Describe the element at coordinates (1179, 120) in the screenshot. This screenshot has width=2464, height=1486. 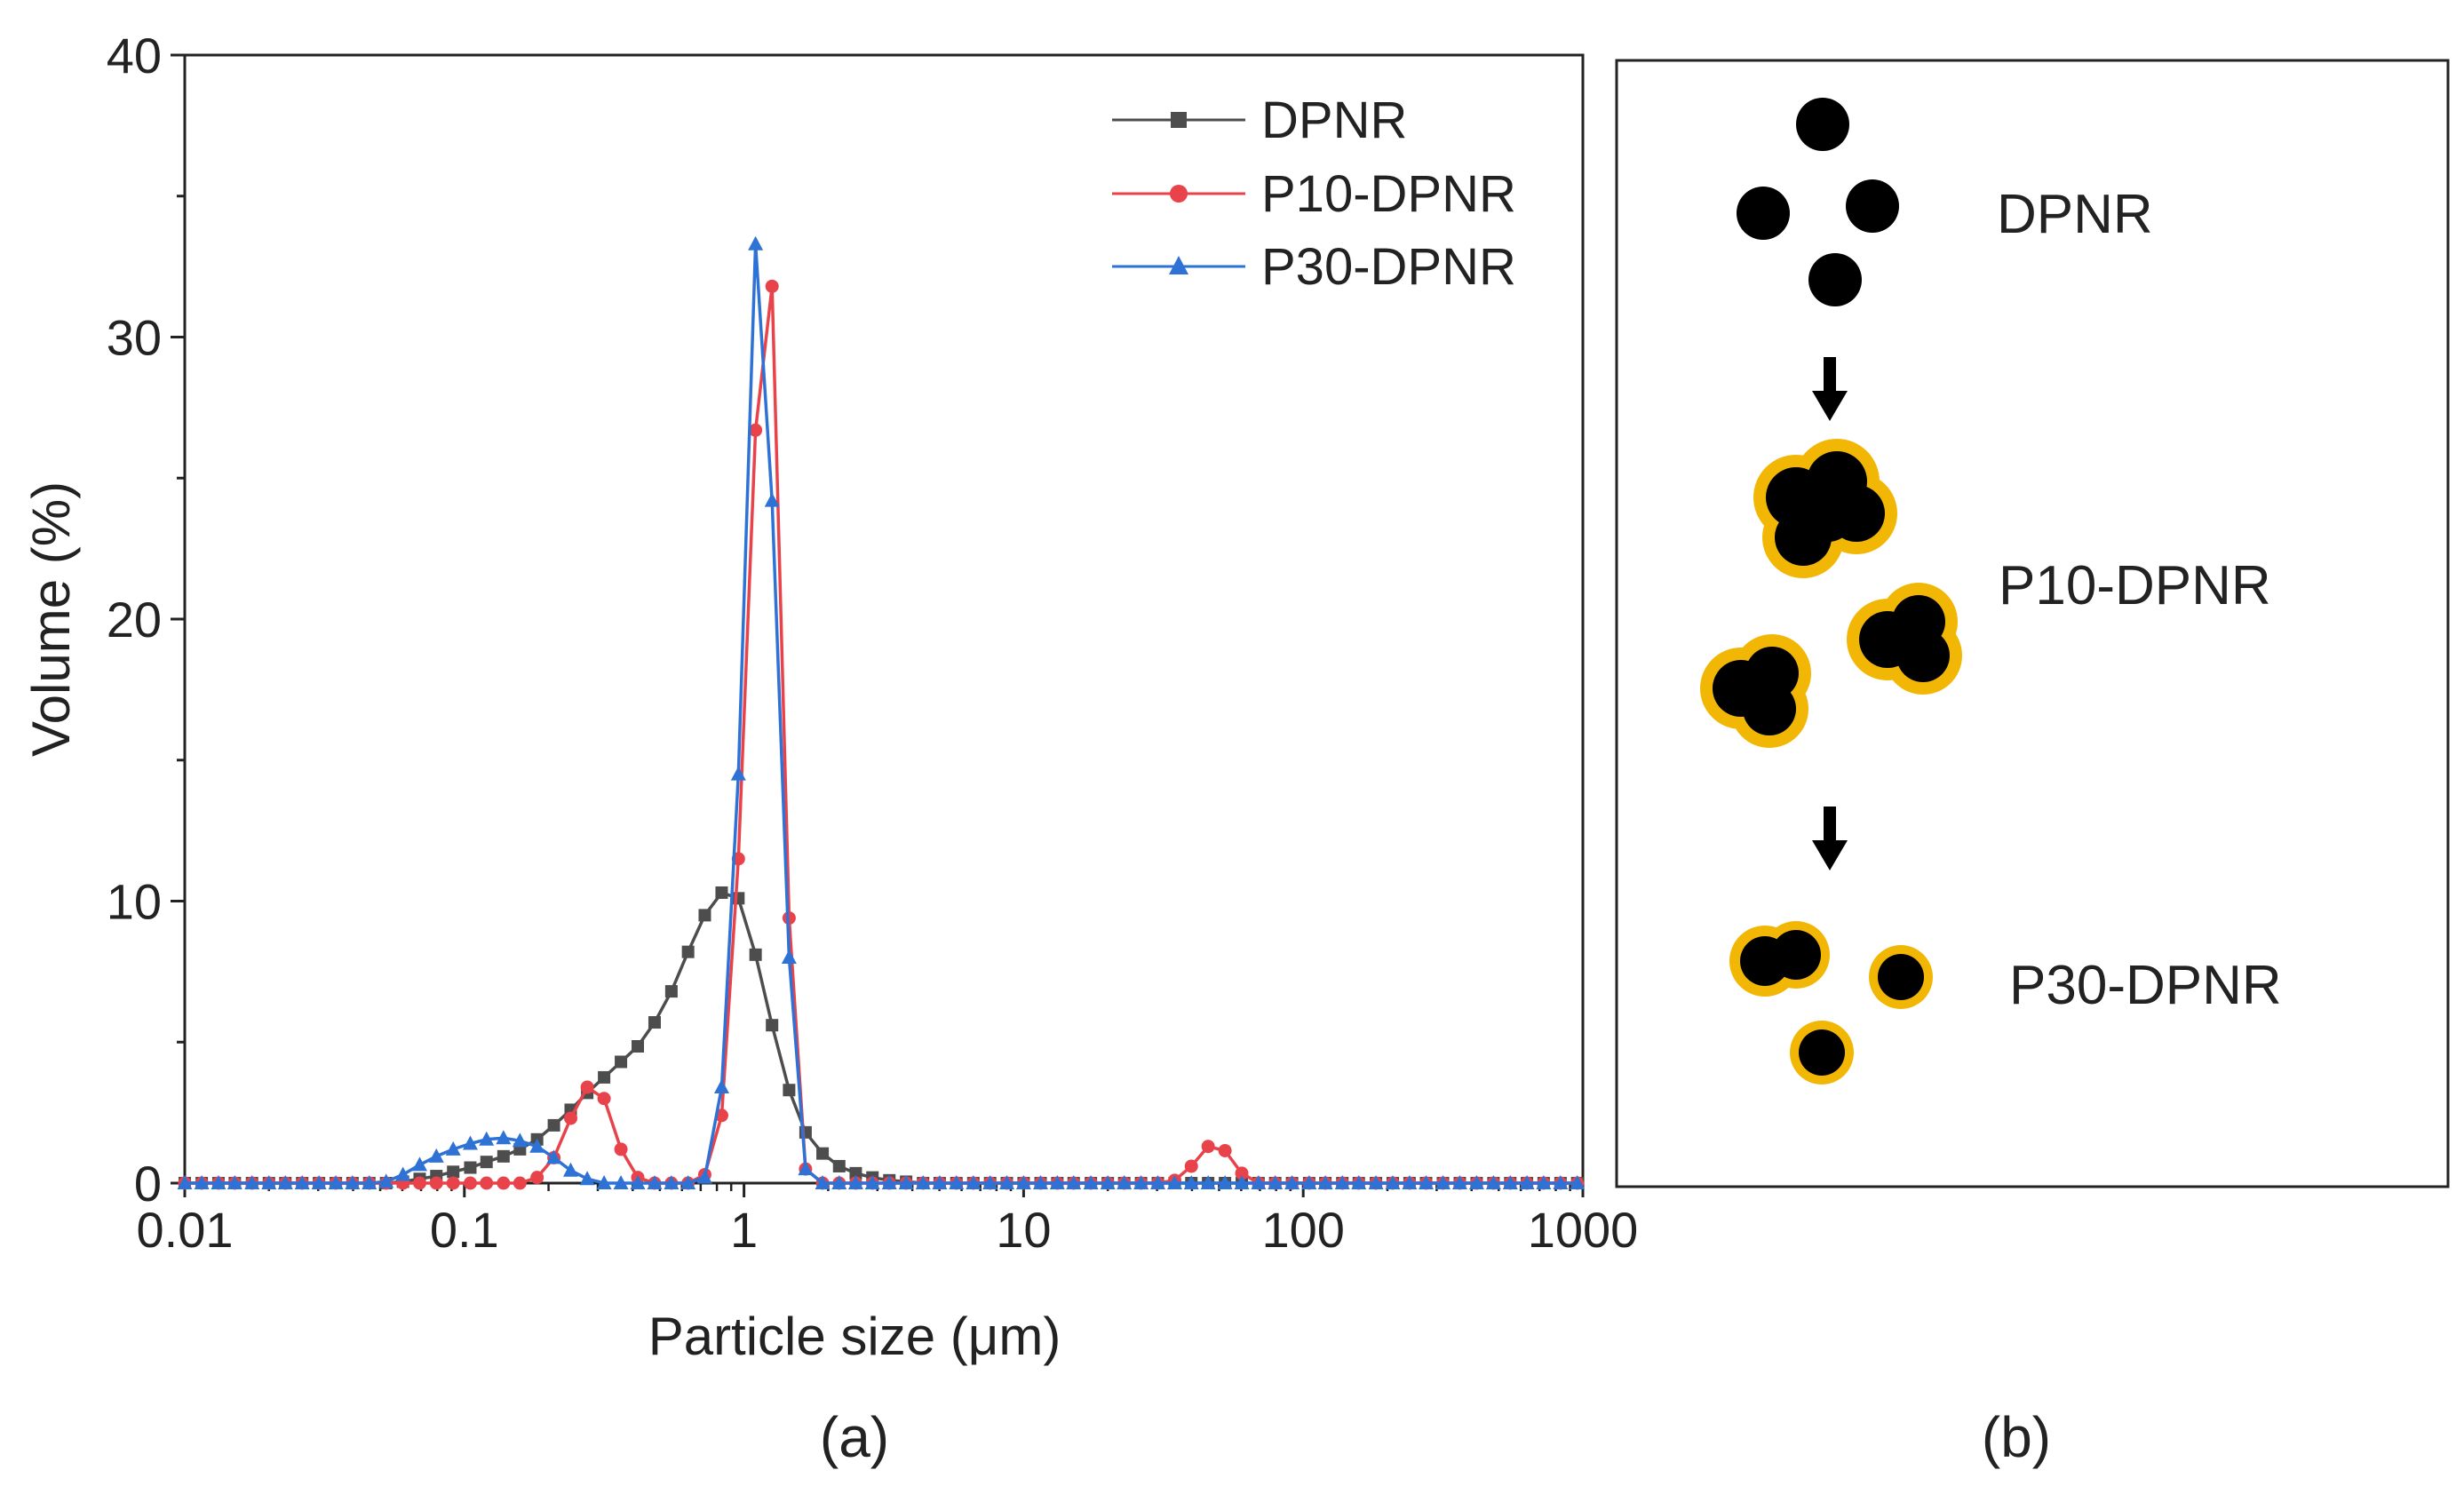
I see `legend-marker-dpnr` at that location.